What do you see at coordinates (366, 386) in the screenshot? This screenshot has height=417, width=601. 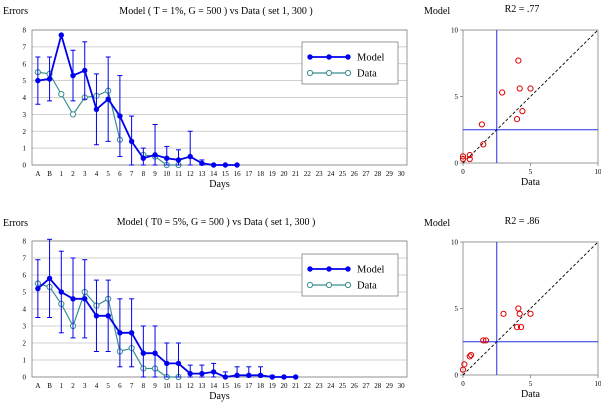 I see `x-tick-label: 27` at bounding box center [366, 386].